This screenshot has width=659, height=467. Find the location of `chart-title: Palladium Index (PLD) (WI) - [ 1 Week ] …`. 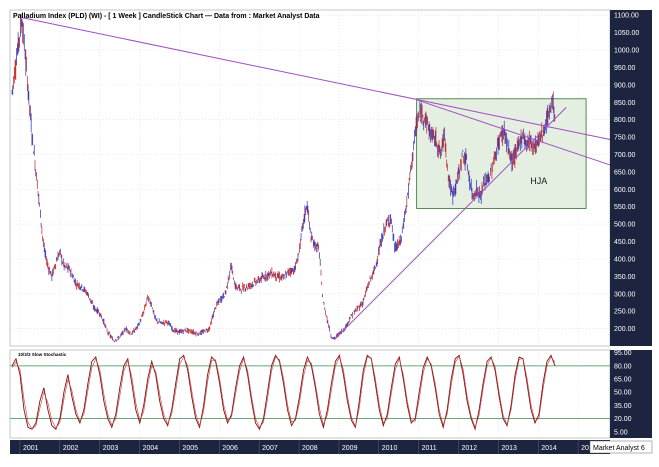

chart-title: Palladium Index (PLD) (WI) - [ 1 Week ] … is located at coordinates (166, 16).